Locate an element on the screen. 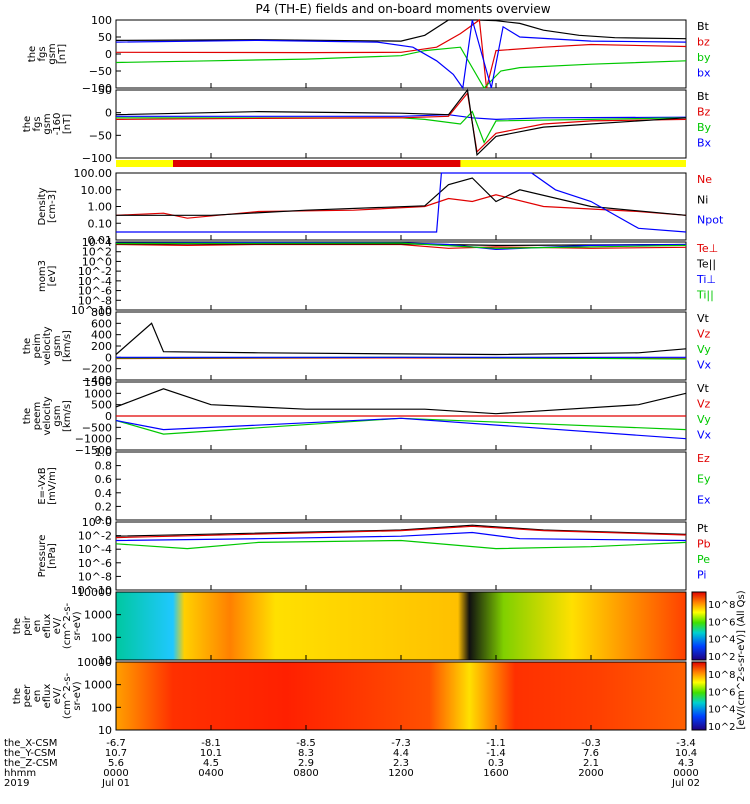  legend-p5-0: Vt is located at coordinates (703, 318).